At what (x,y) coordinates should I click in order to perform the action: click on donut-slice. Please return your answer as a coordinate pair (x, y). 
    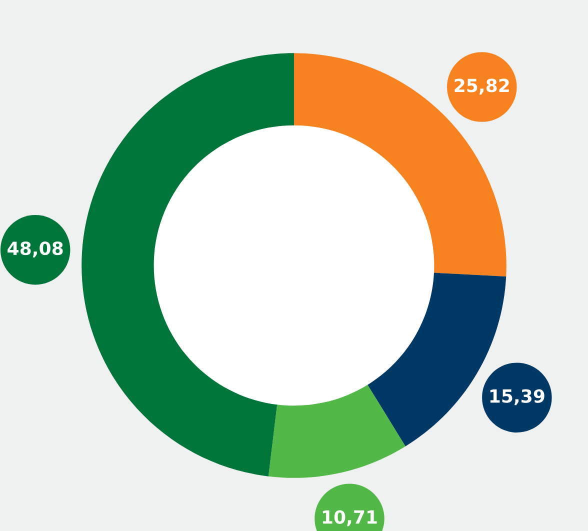
    Looking at the image, I should click on (337, 431).